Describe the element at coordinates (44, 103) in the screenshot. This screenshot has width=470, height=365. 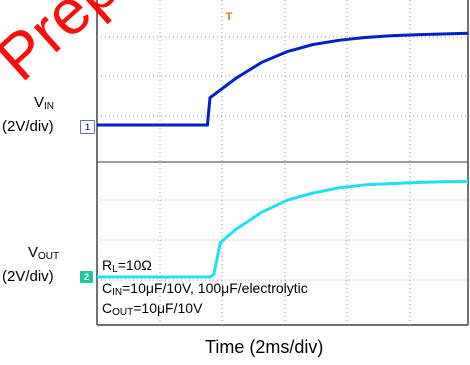
I see `series-label-vin: VIN` at that location.